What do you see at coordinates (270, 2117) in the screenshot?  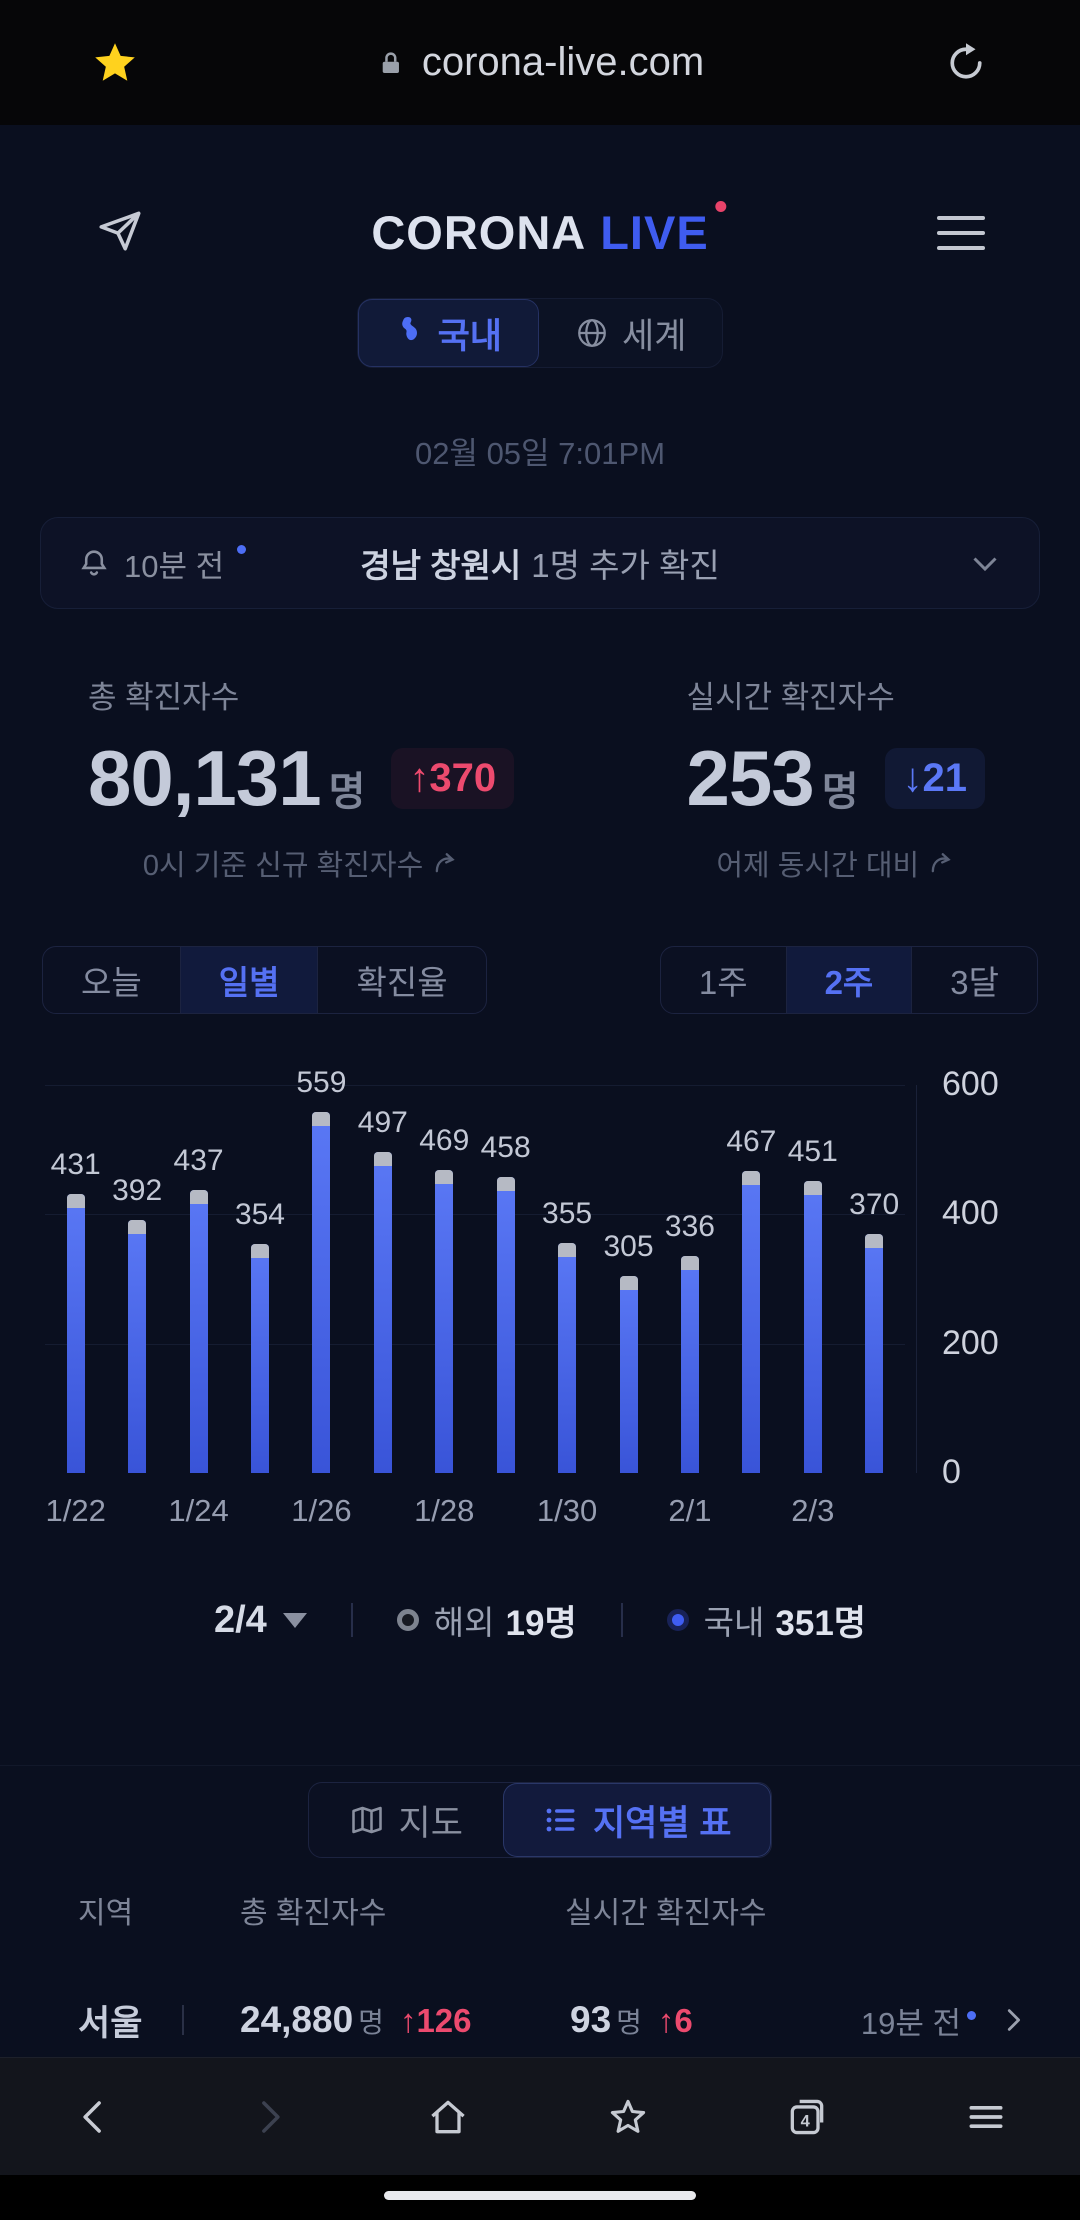 I see `forward-button` at bounding box center [270, 2117].